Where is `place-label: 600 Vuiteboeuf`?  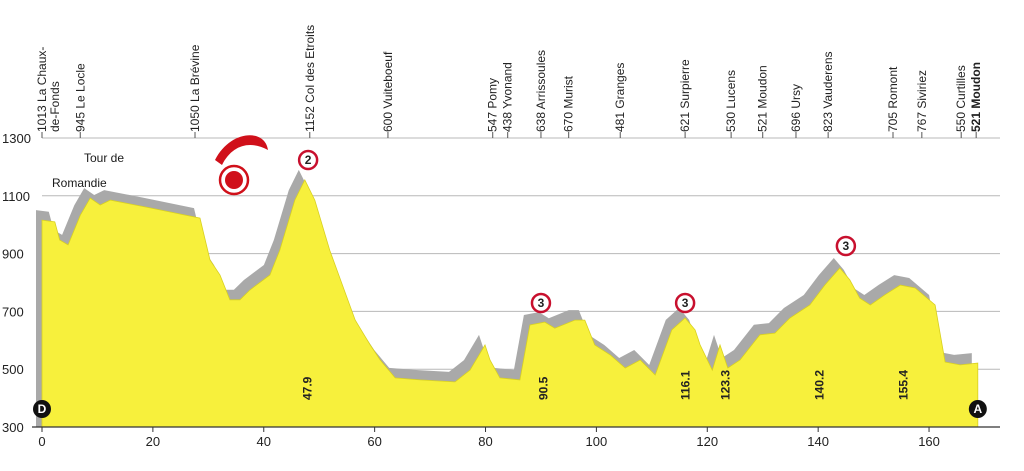 place-label: 600 Vuiteboeuf is located at coordinates (388, 91).